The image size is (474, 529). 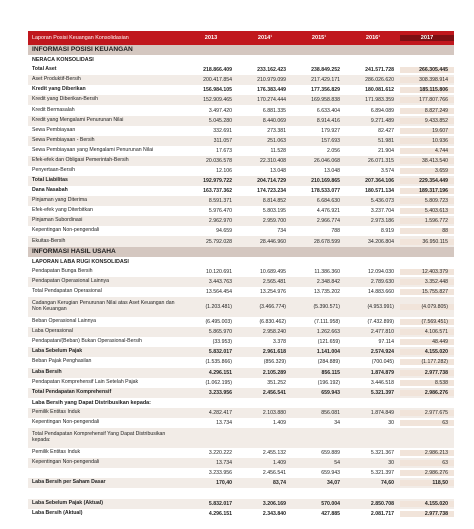 I want to click on row-label: INFORMASI HASIL USAHA, so click(x=74, y=251).